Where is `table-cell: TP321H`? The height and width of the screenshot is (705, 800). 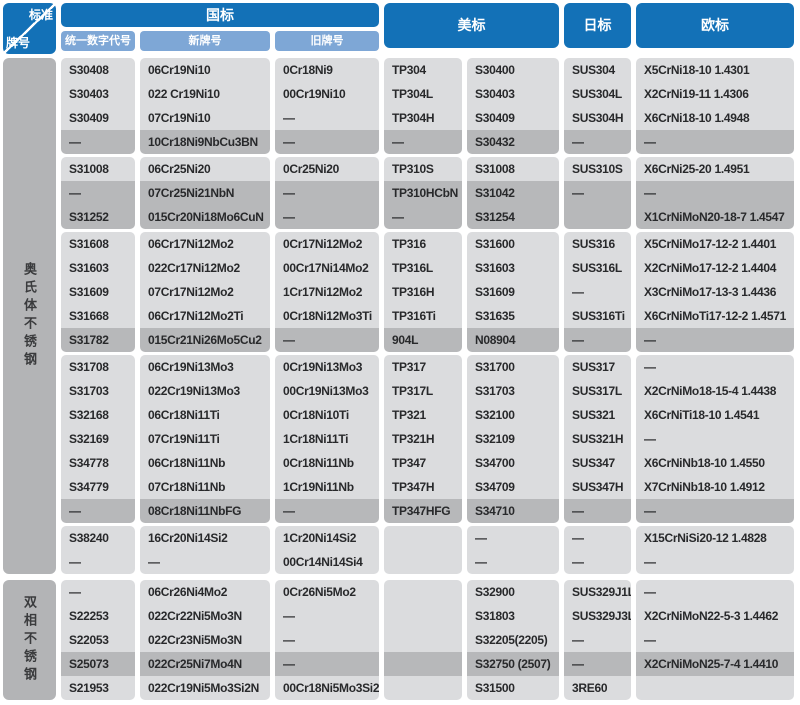
table-cell: TP321H is located at coordinates (423, 439).